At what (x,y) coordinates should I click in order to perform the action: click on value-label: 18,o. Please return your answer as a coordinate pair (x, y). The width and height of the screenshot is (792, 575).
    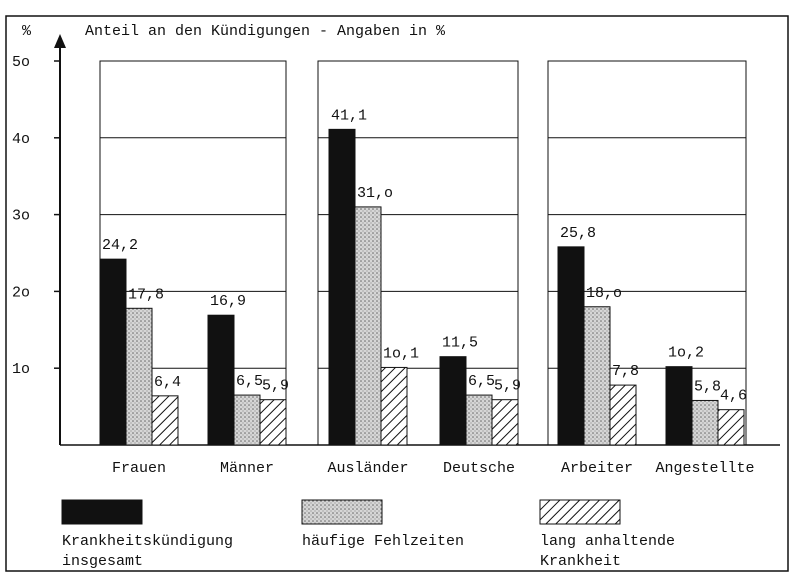
    Looking at the image, I should click on (604, 293).